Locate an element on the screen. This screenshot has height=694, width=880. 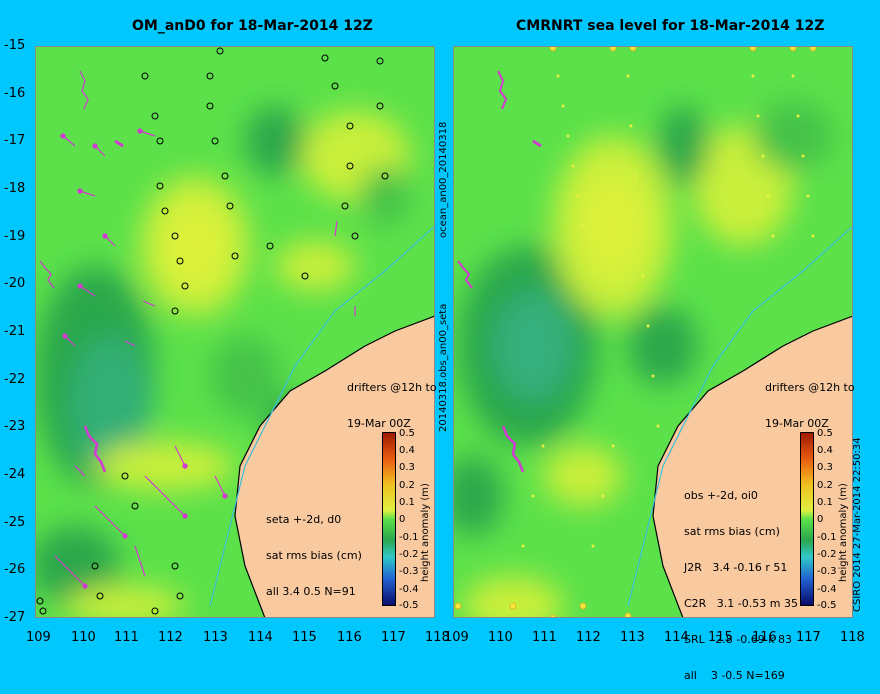
right-map-title: CMRNRT sea level for 18-Mar-2014 12Z is located at coordinates (670, 26).